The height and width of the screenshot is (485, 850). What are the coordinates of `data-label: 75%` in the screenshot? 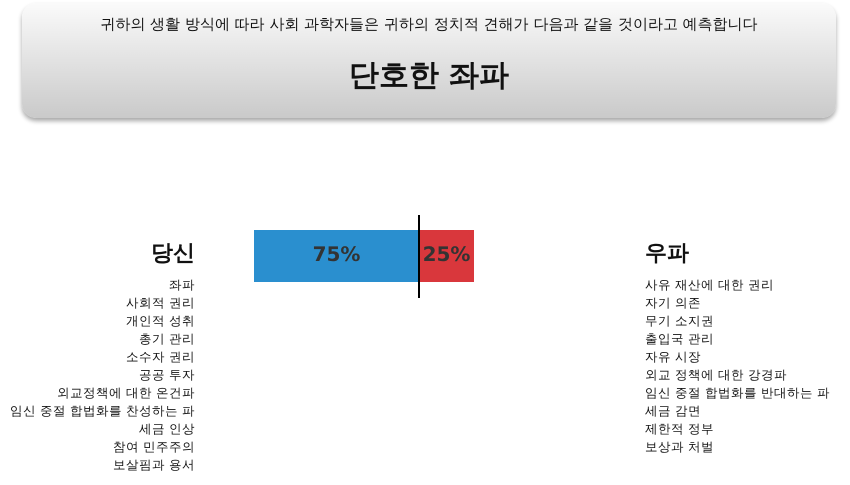 It's located at (336, 254).